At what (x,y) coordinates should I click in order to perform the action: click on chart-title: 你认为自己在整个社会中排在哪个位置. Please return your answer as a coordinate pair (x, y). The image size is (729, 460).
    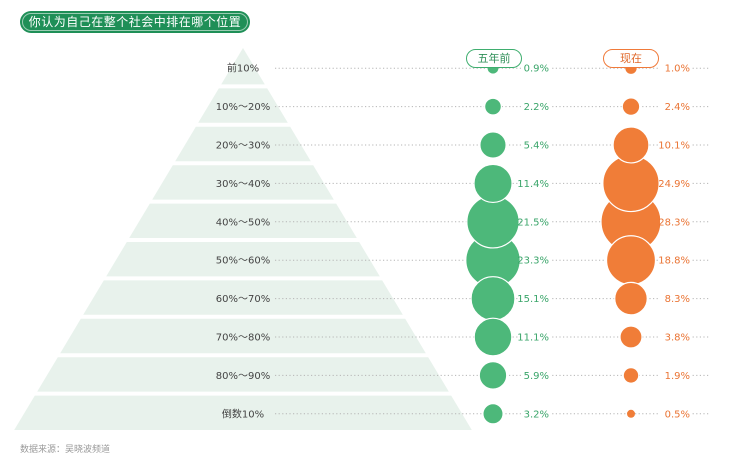
    Looking at the image, I should click on (135, 22).